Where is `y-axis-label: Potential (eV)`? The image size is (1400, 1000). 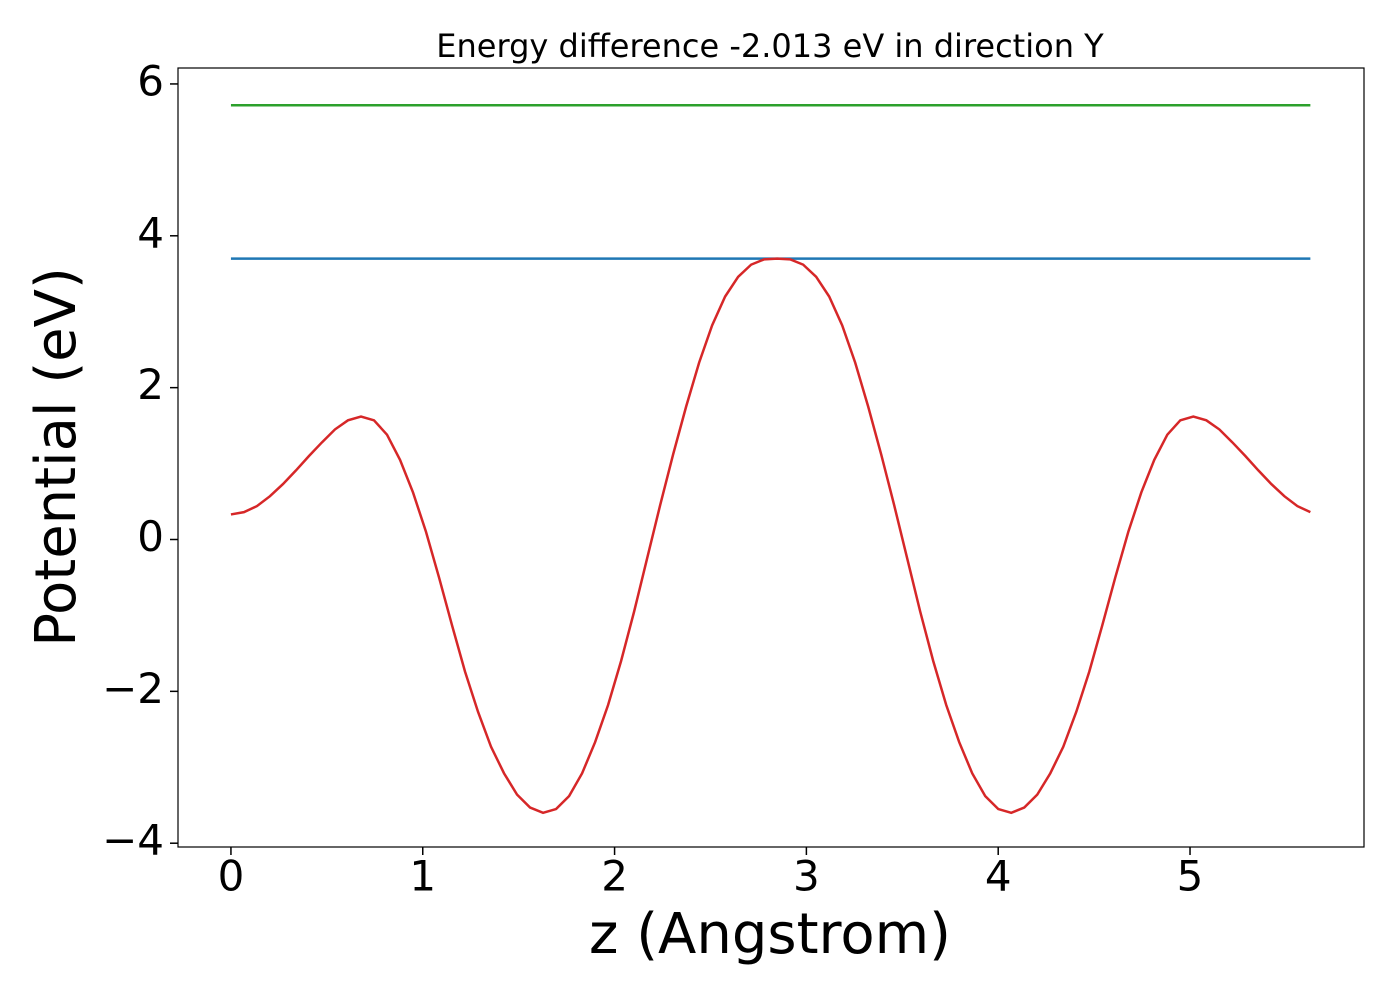
y-axis-label: Potential (eV) is located at coordinates (56, 457).